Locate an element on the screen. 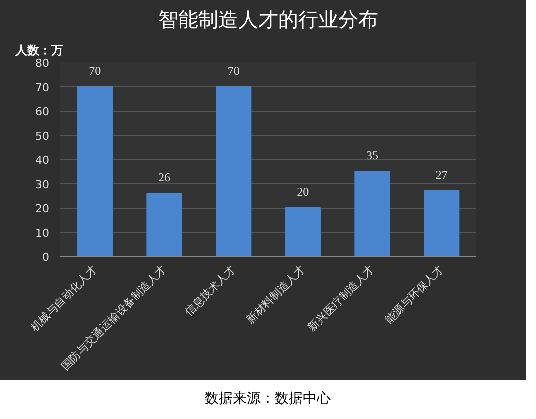  x-tick-label: 新兴医疗制造人才 is located at coordinates (342, 298).